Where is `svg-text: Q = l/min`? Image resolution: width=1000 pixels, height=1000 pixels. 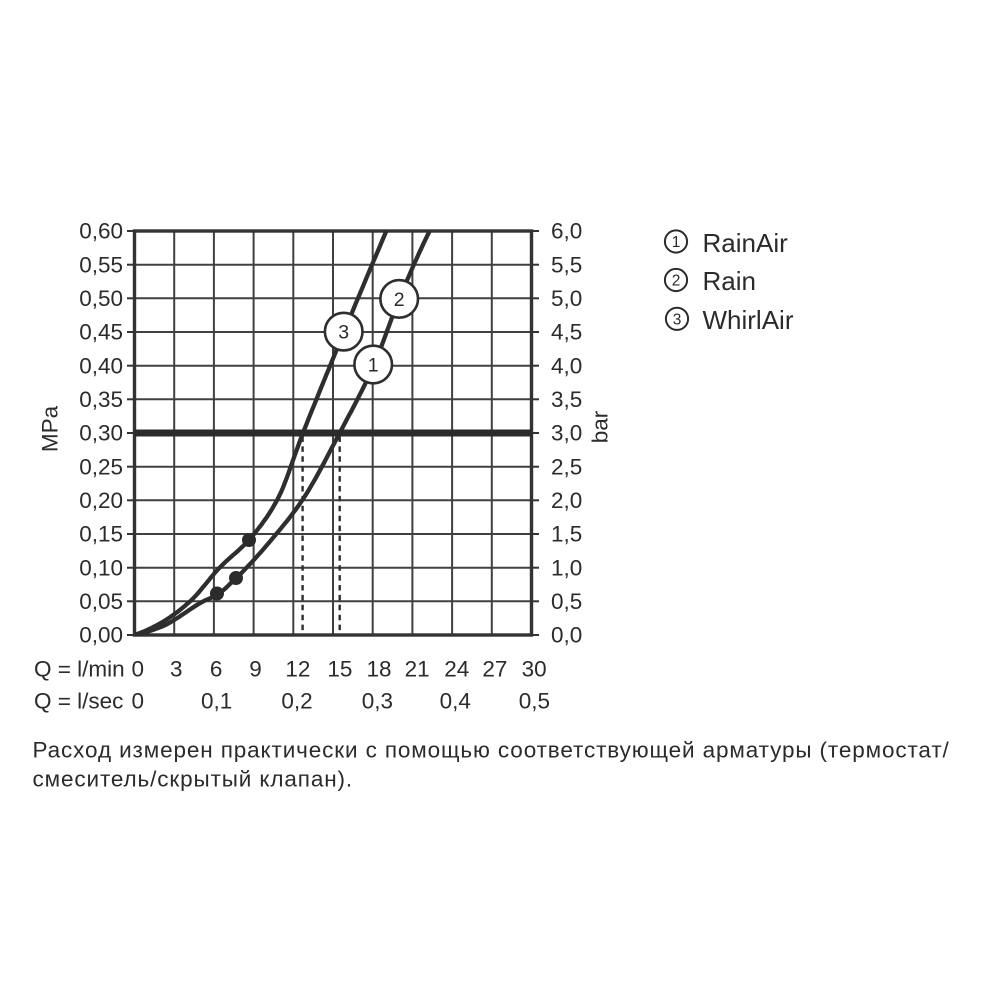
svg-text: Q = l/min is located at coordinates (79, 668).